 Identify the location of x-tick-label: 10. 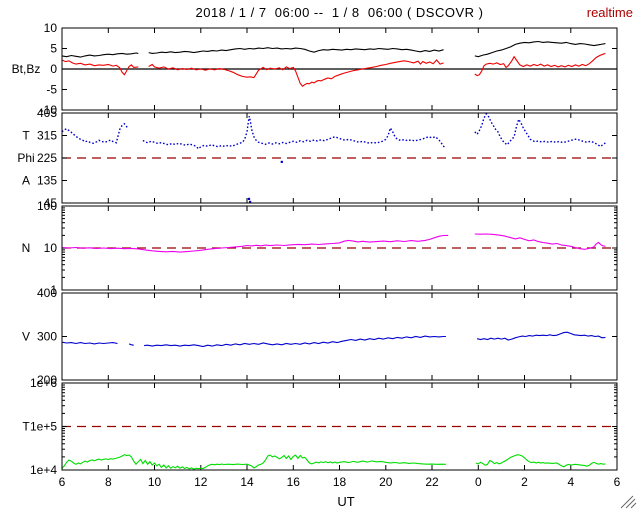
(155, 482).